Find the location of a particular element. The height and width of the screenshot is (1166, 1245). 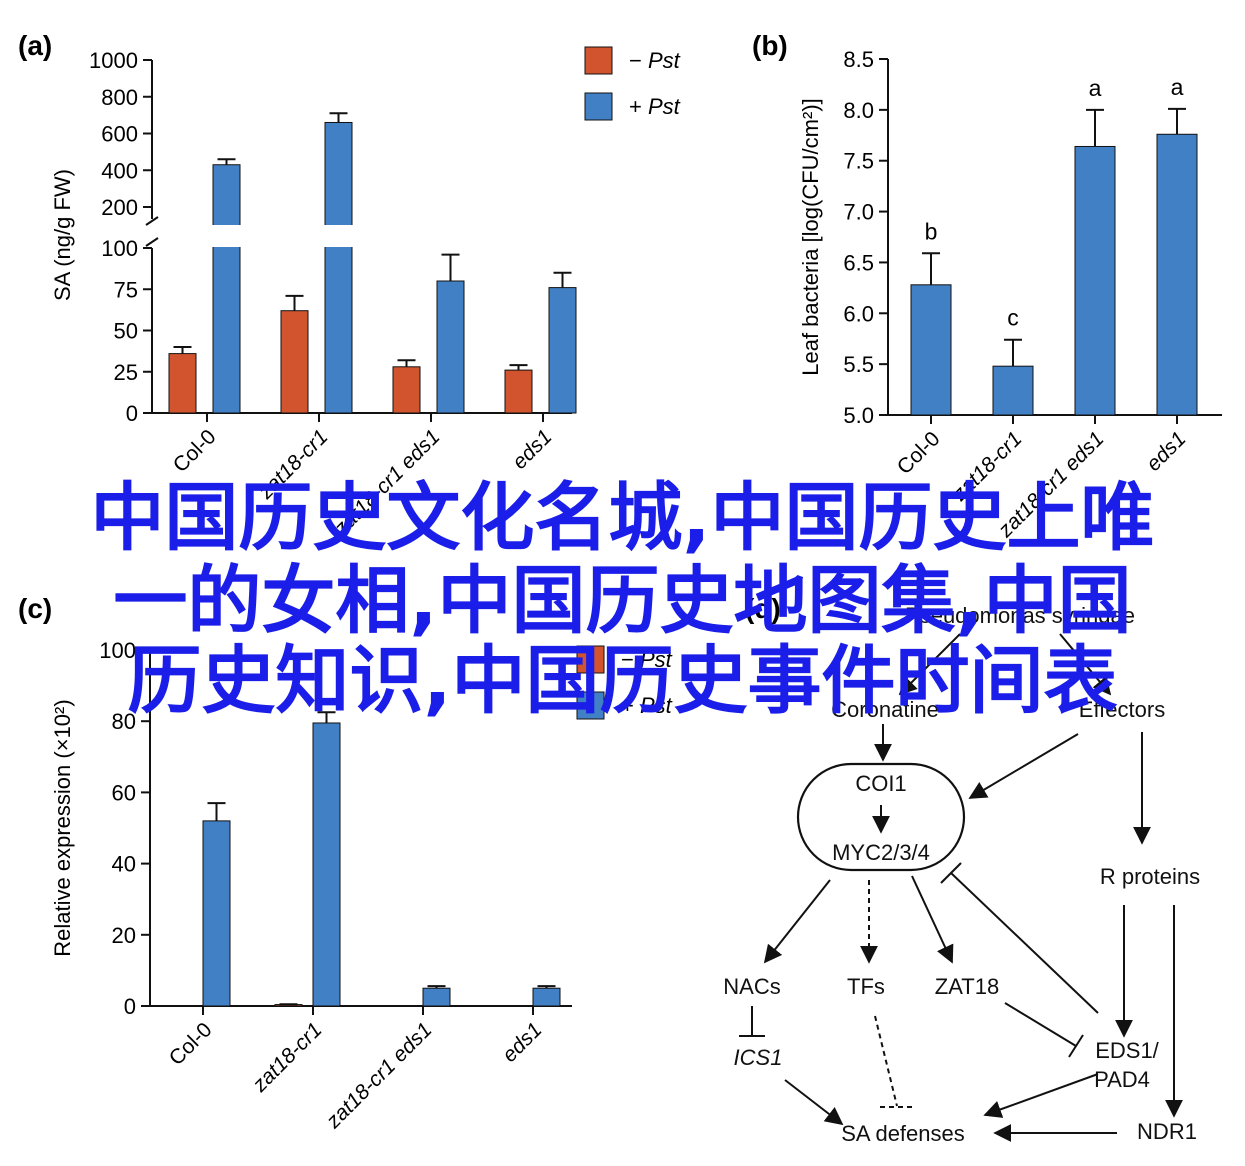

edge-eds1-inhibits-myc is located at coordinates (1024, 943).